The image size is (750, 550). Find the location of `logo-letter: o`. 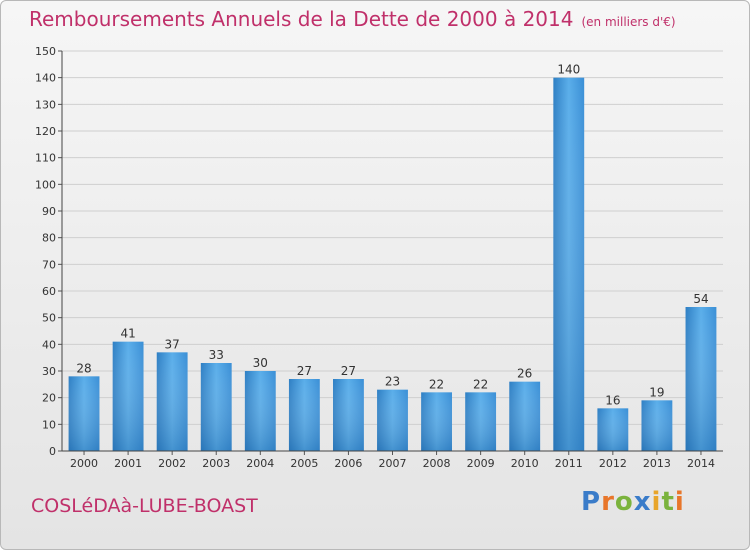

logo-letter: o is located at coordinates (624, 502).